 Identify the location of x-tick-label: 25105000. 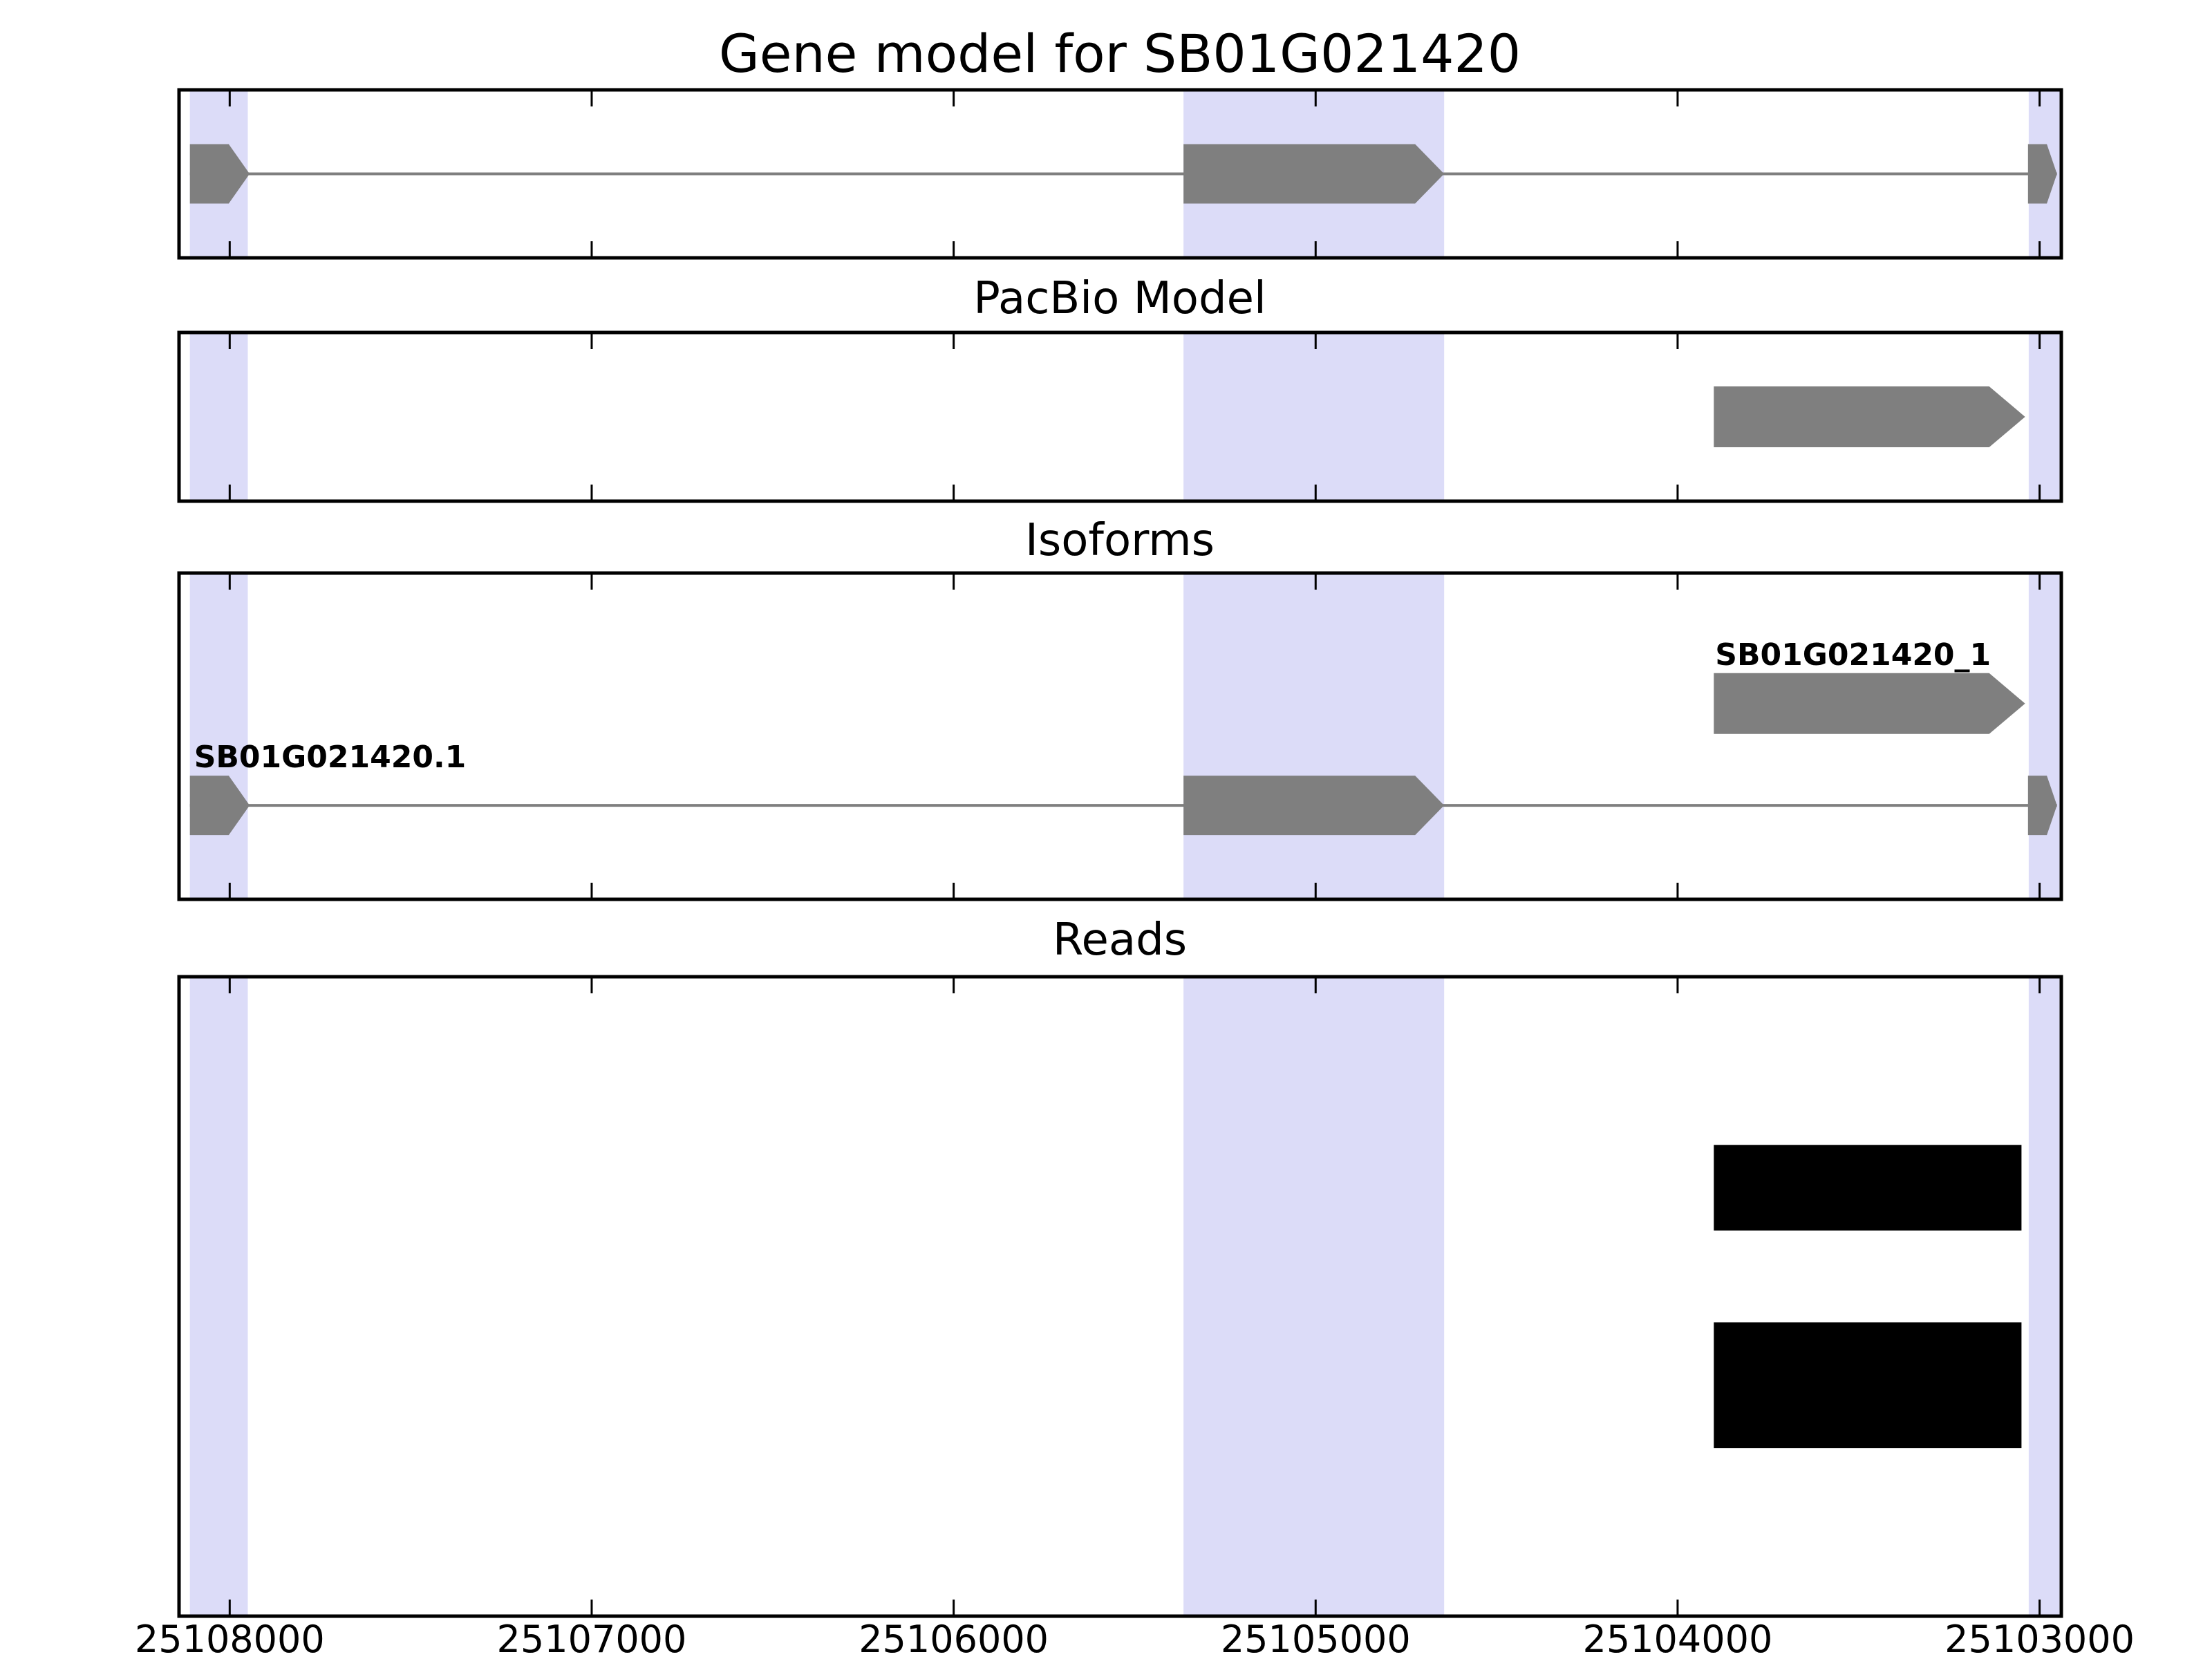
(1316, 1638).